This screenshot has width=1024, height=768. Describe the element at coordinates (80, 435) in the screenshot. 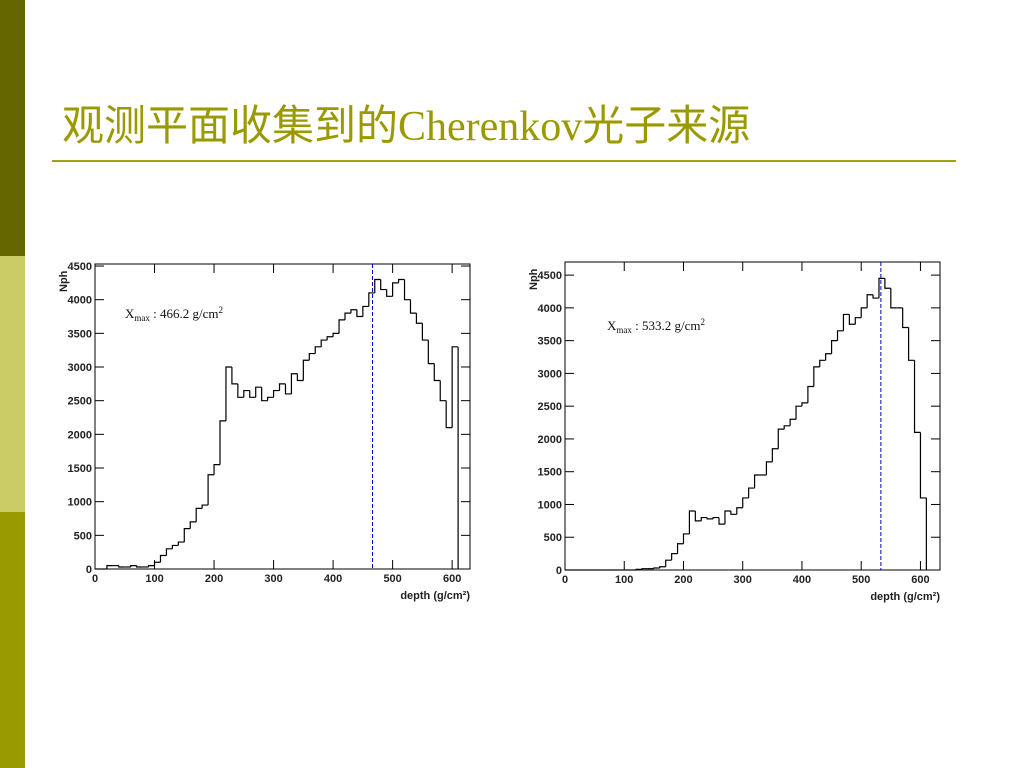

I see `y-tick-label: 2000` at that location.